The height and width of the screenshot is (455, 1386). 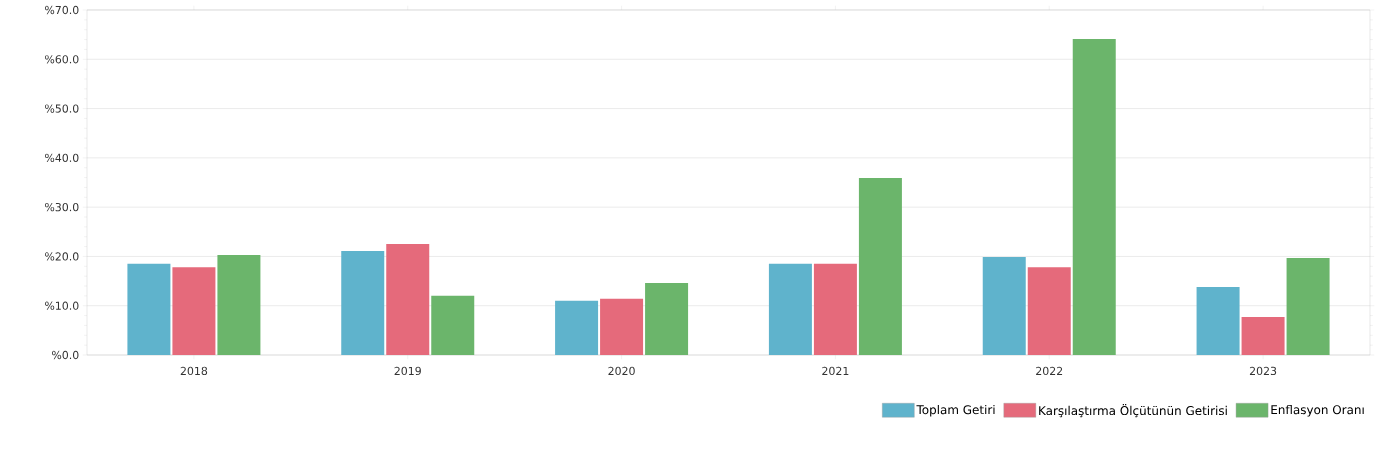 What do you see at coordinates (407, 371) in the screenshot?
I see `x-tick-label: 2019` at bounding box center [407, 371].